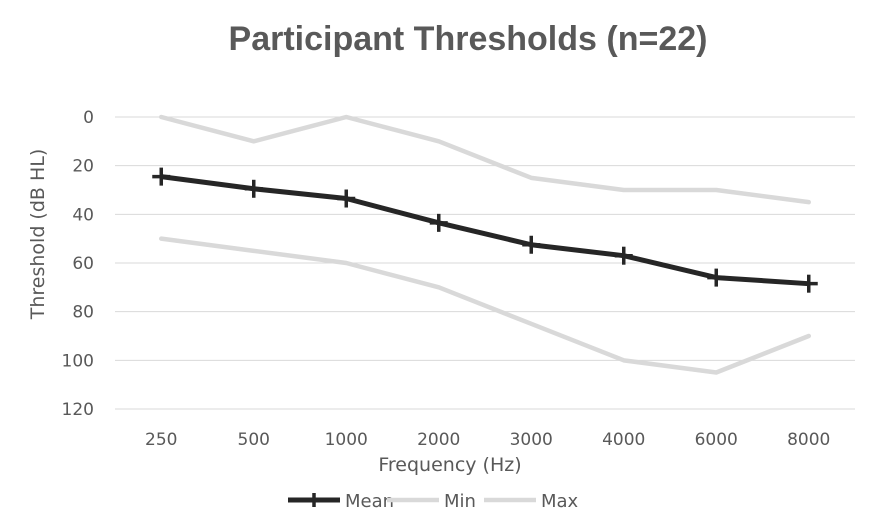 This screenshot has width=875, height=519. I want to click on legend: Mean Min Max, so click(433, 501).